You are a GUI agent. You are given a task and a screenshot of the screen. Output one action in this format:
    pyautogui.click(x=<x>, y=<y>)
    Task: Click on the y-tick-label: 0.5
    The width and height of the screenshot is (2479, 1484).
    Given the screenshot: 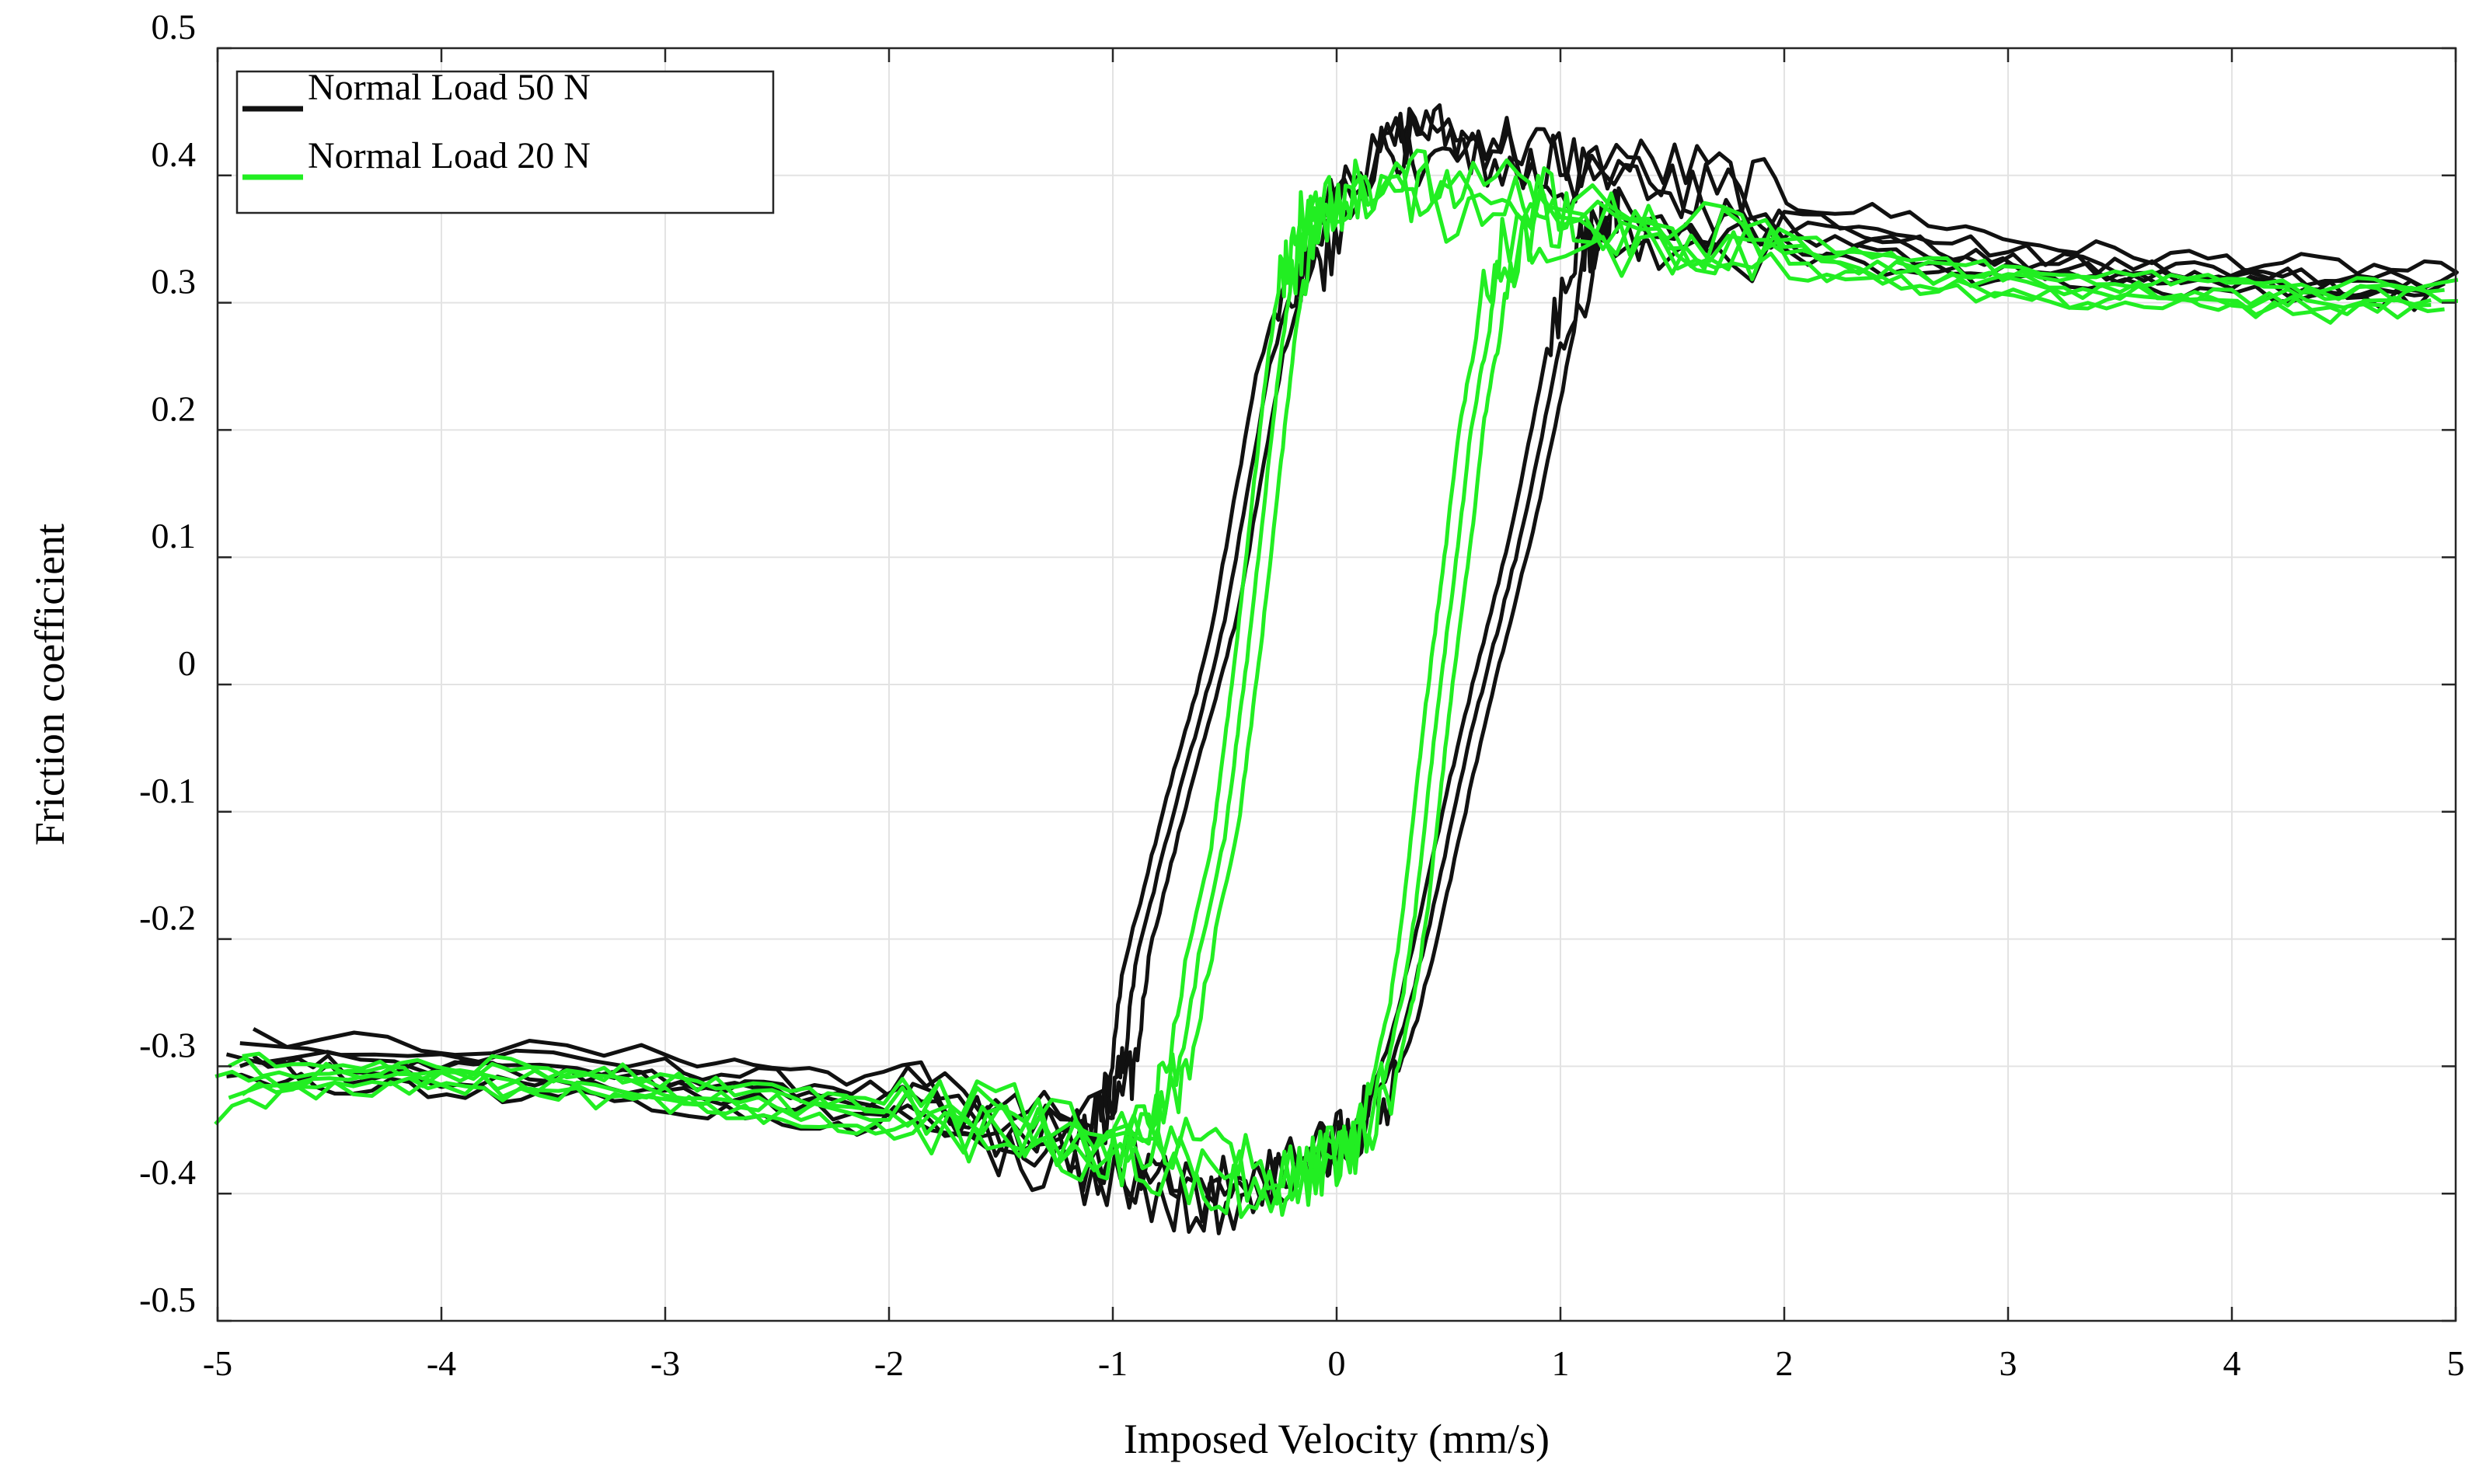 What is the action you would take?
    pyautogui.click(x=174, y=27)
    